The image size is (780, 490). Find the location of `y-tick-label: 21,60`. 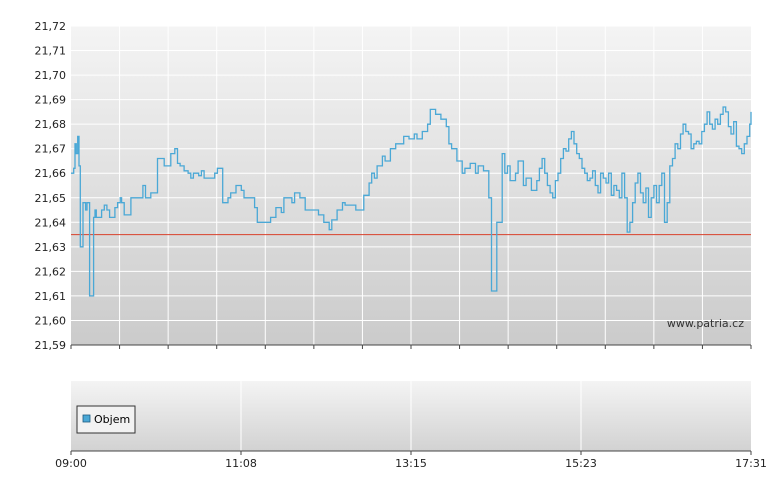

y-tick-label: 21,60 is located at coordinates (51, 320).